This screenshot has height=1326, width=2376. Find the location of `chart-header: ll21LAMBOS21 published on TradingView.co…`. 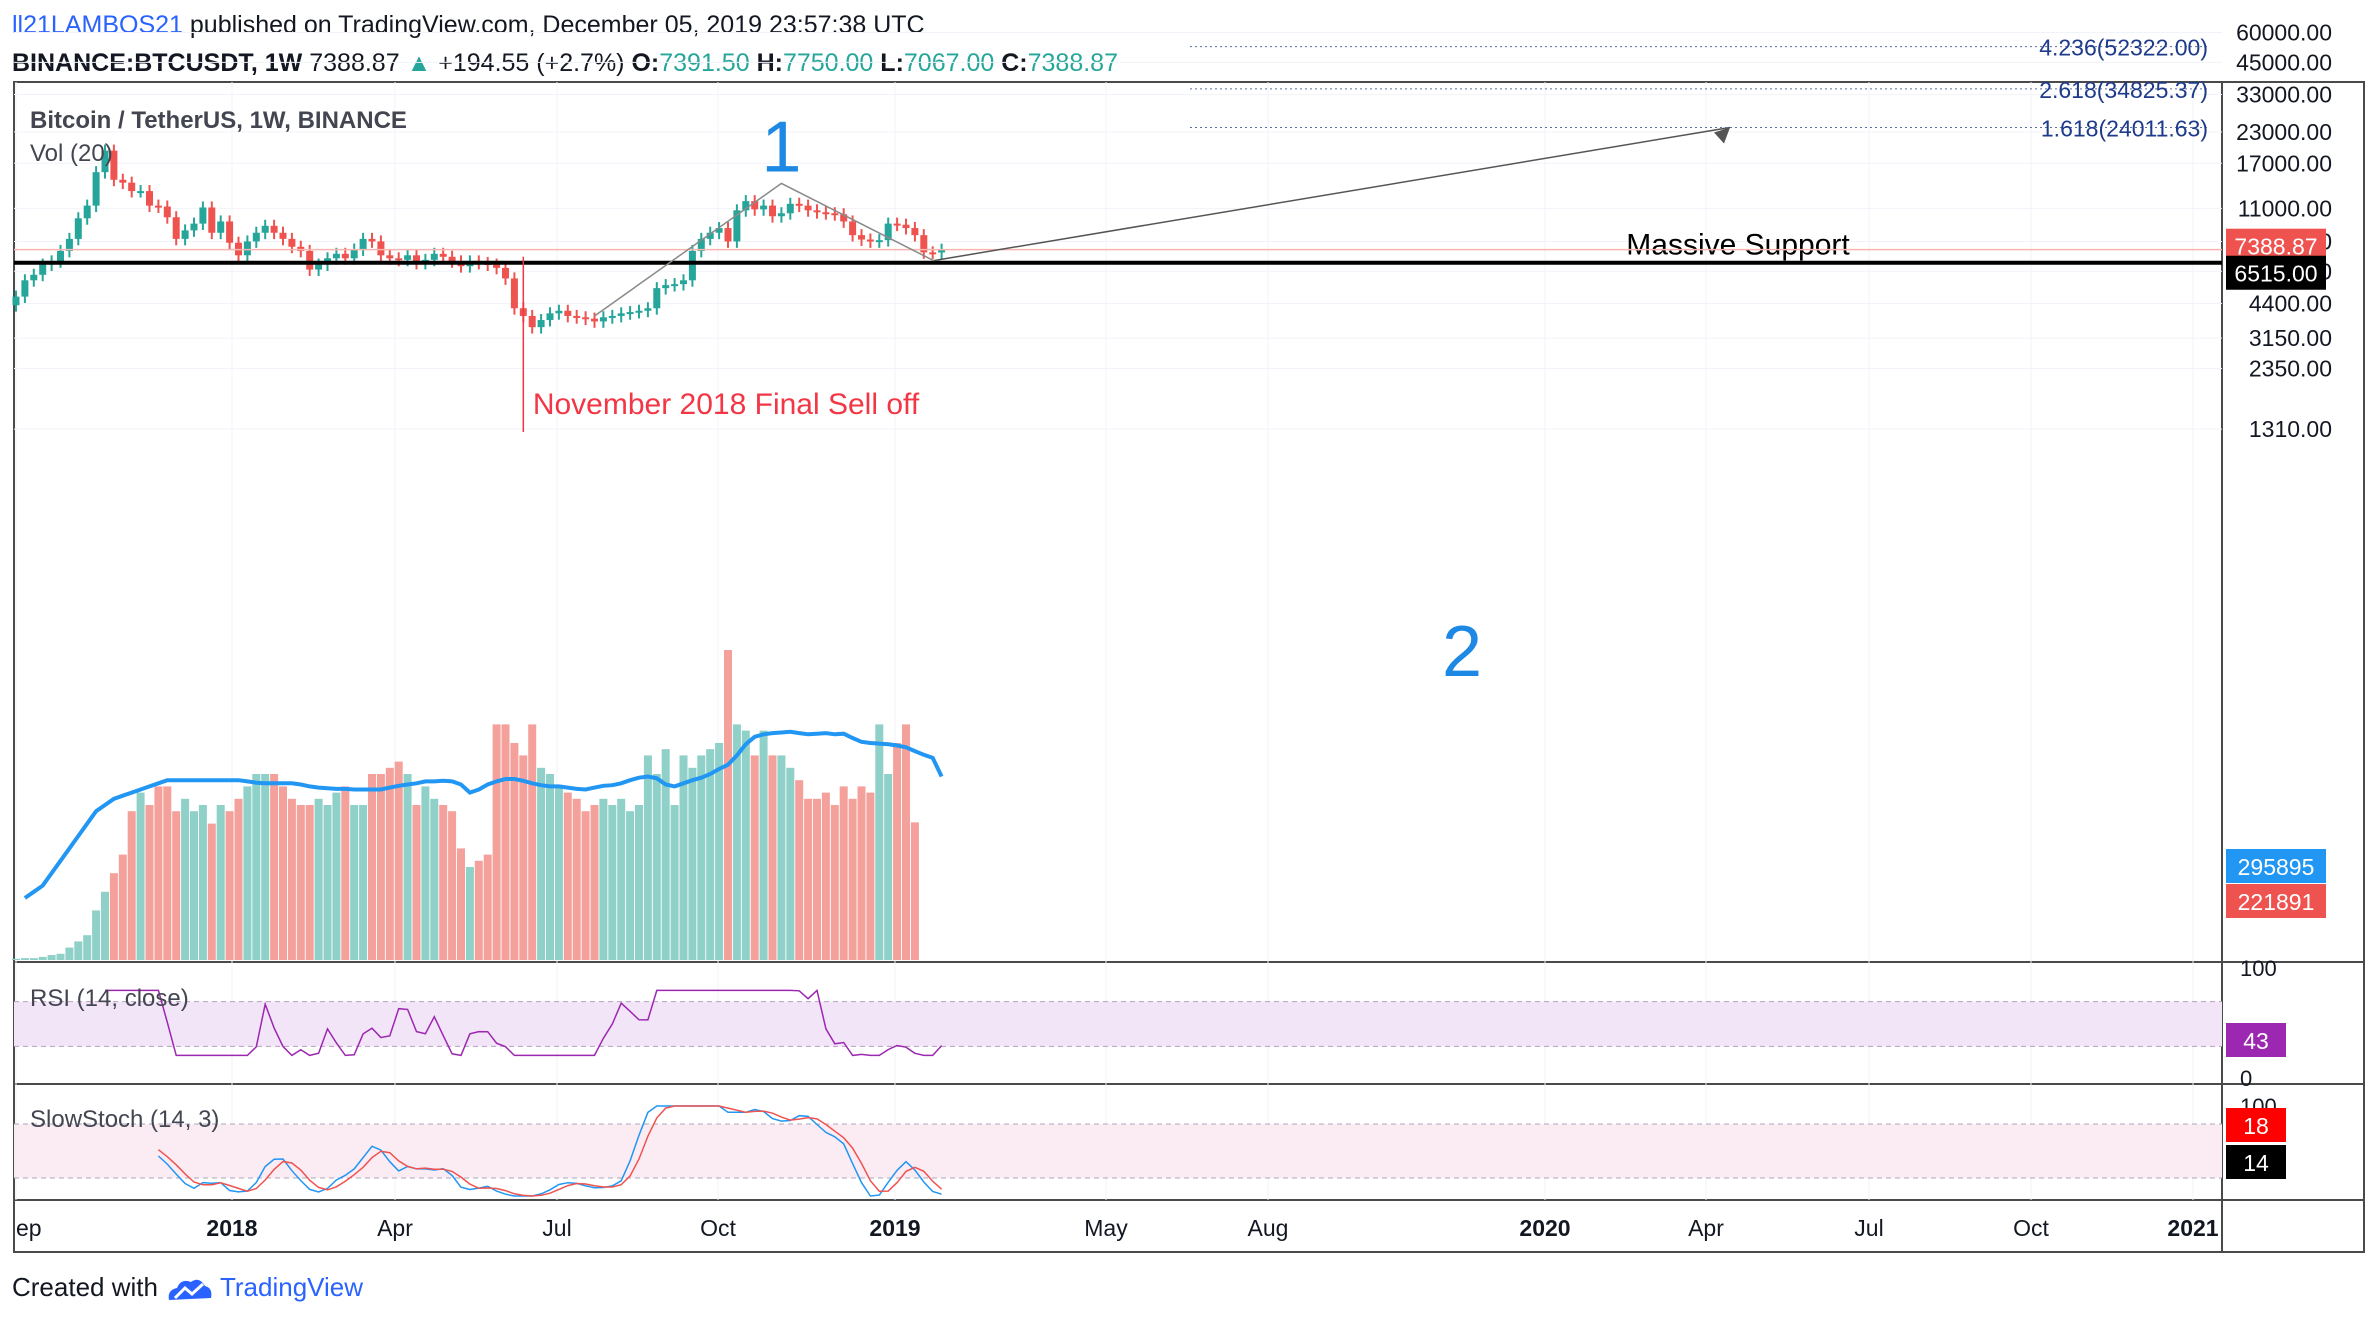

chart-header: ll21LAMBOS21 published on TradingView.co… is located at coordinates (565, 44).